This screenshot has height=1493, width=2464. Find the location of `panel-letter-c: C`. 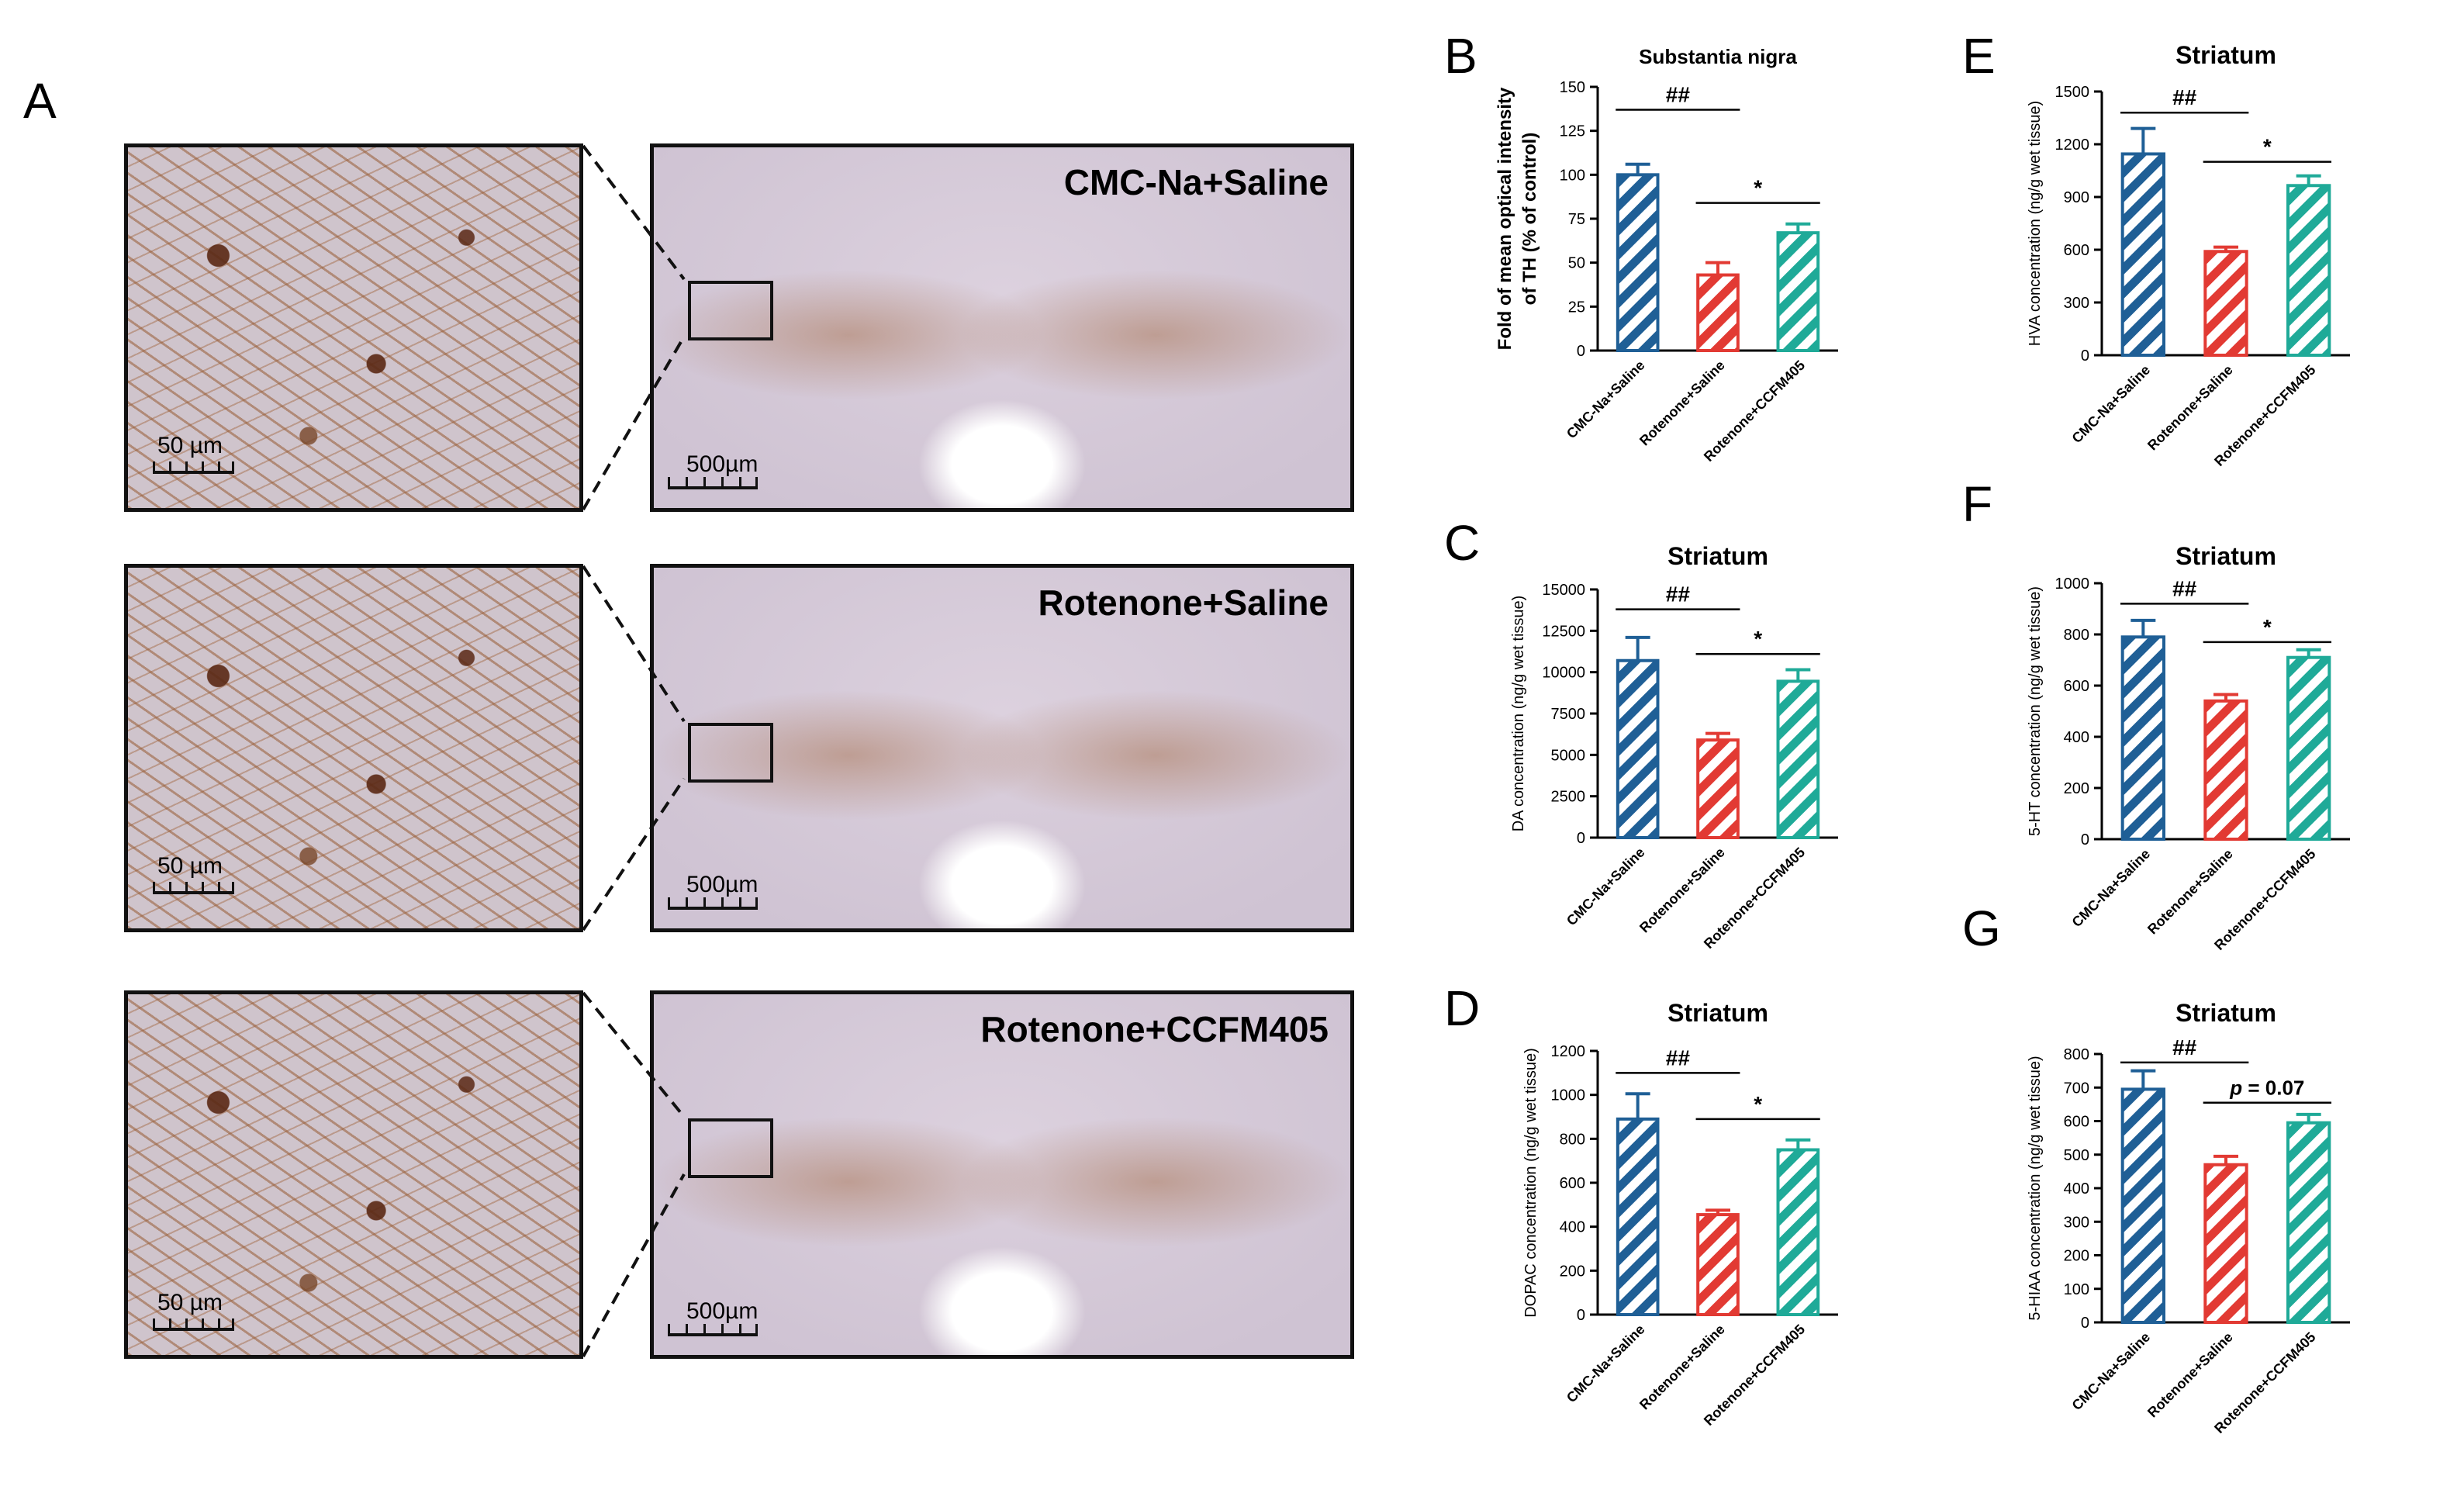

panel-letter-c: C is located at coordinates (1462, 543).